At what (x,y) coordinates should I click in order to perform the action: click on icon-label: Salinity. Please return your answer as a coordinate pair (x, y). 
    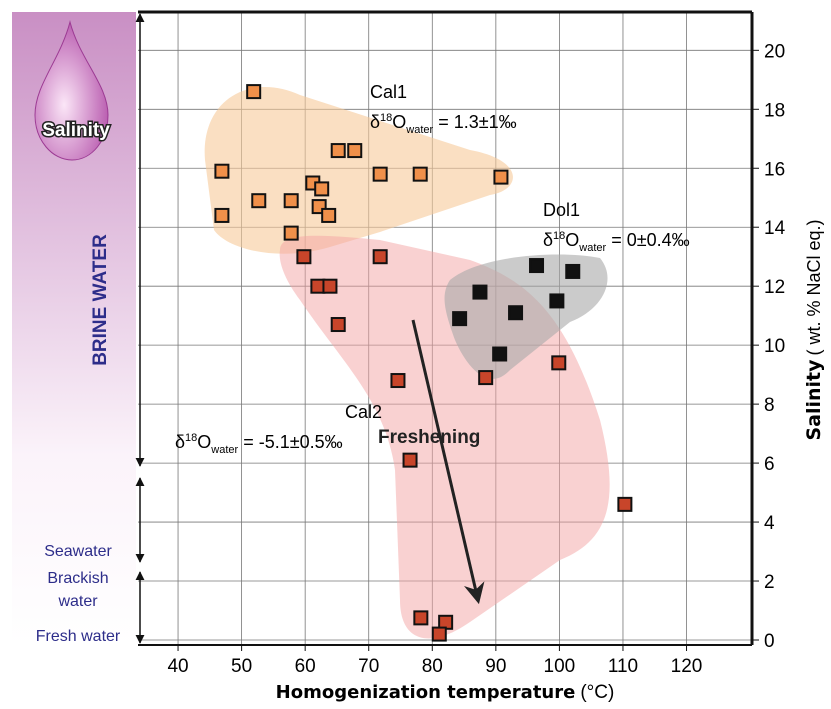
    Looking at the image, I should click on (76, 130).